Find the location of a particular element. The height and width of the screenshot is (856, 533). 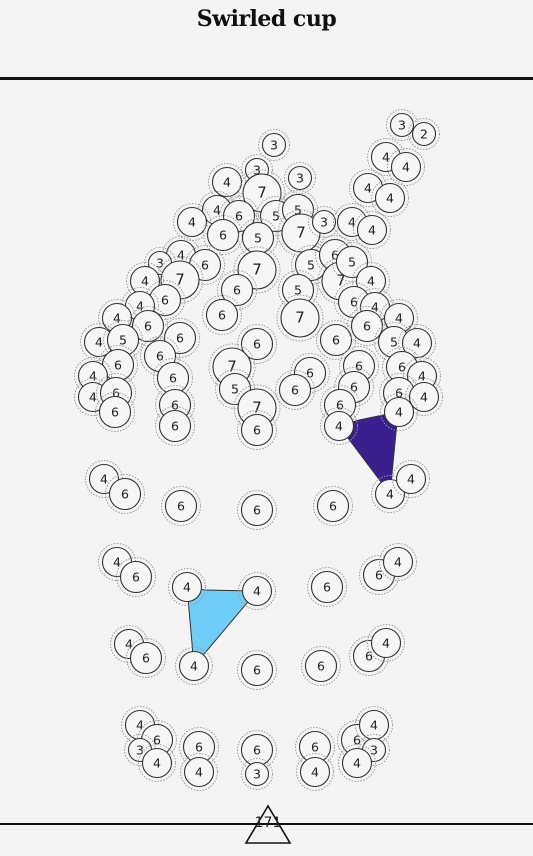

node-value: 2 is located at coordinates (424, 134).